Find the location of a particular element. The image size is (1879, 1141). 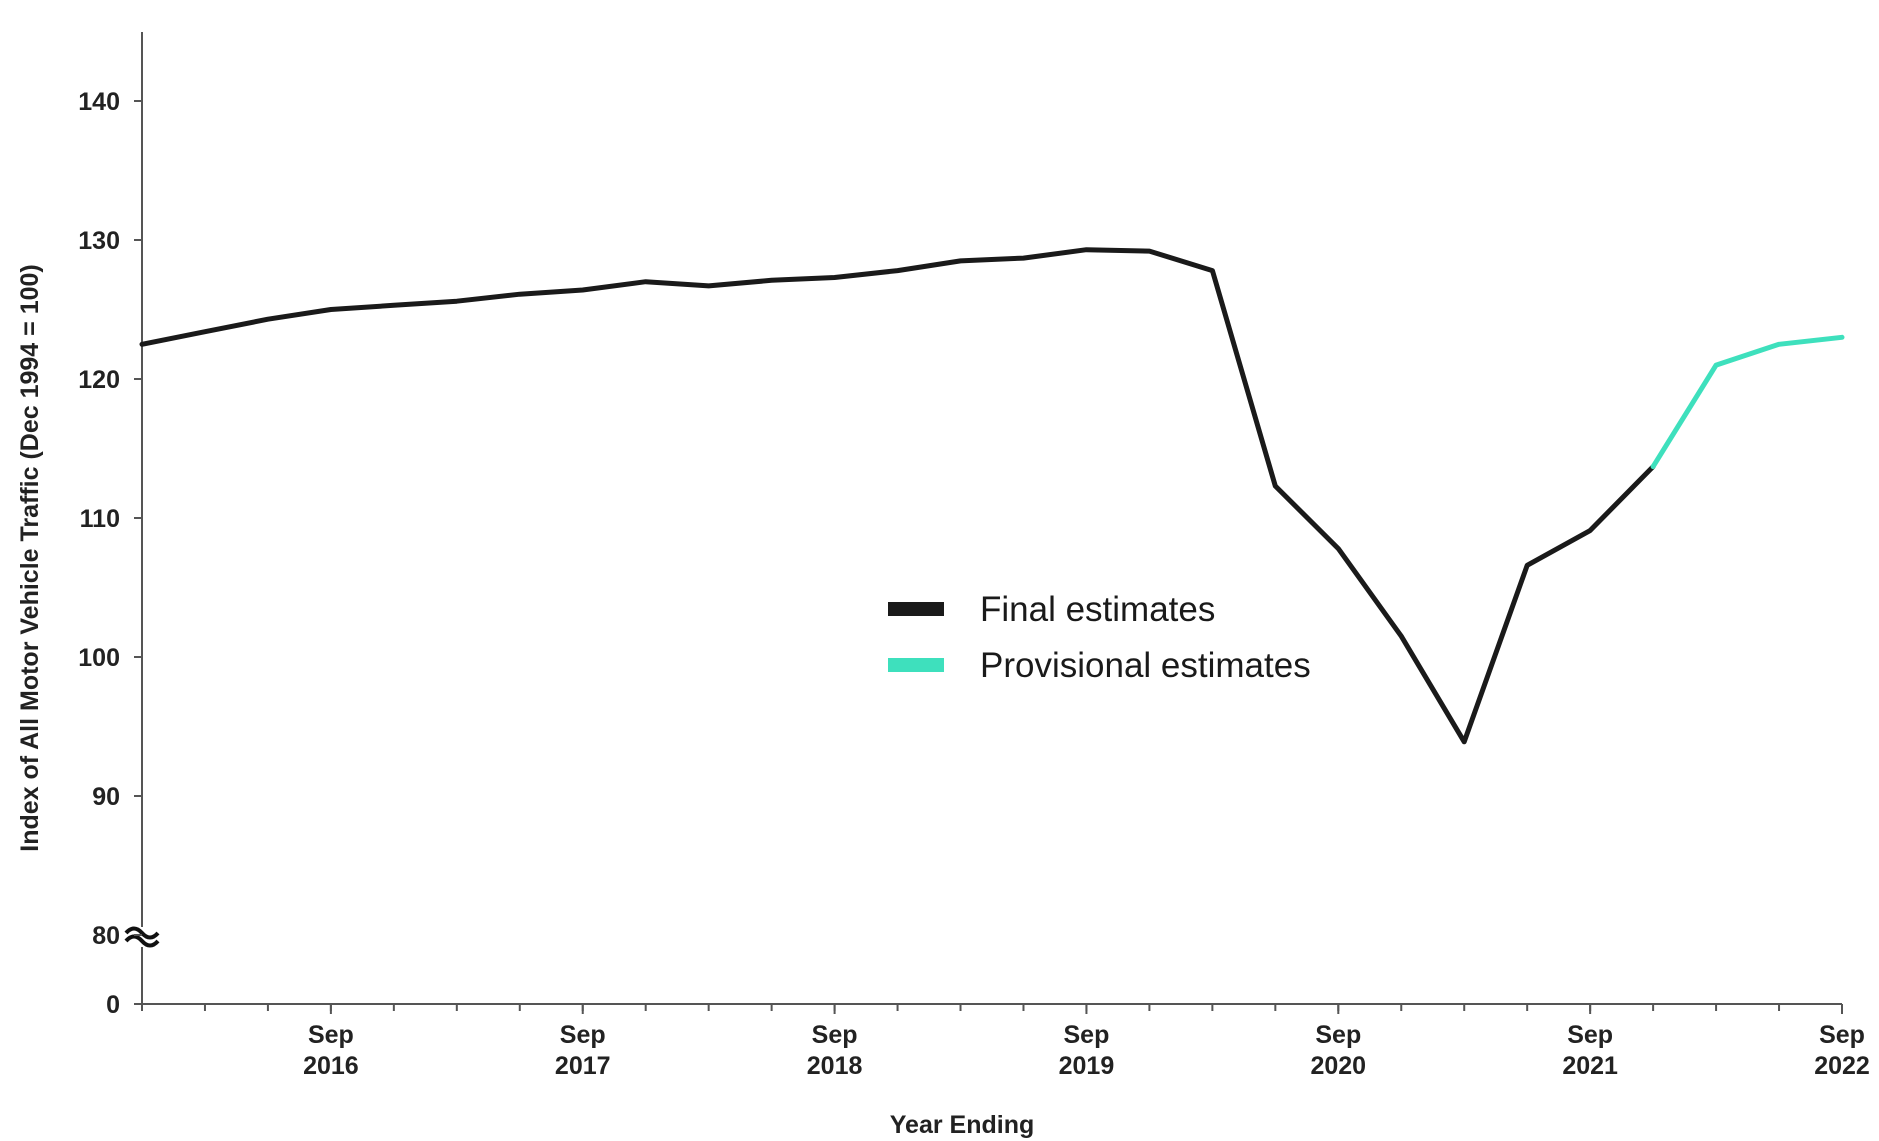

legend: Final estimates Provisional estimates is located at coordinates (1099, 637).